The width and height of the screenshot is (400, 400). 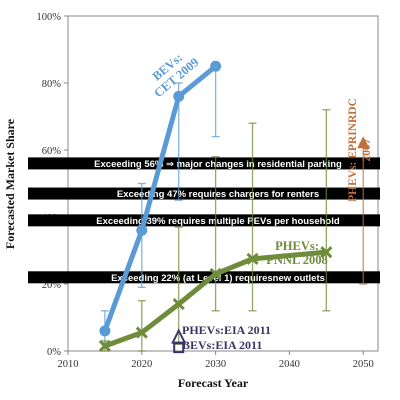 I want to click on y-tick-label: 20%, so click(x=52, y=285).